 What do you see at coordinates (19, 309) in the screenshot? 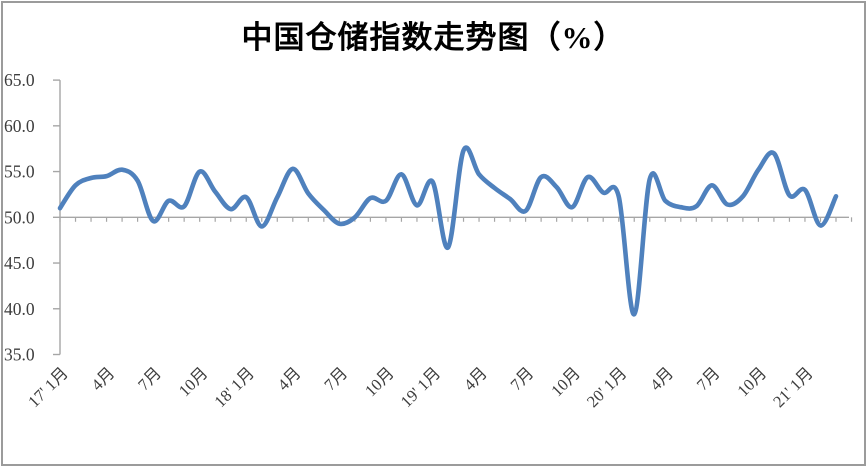
I see `y-tick-label: 40.0` at bounding box center [19, 309].